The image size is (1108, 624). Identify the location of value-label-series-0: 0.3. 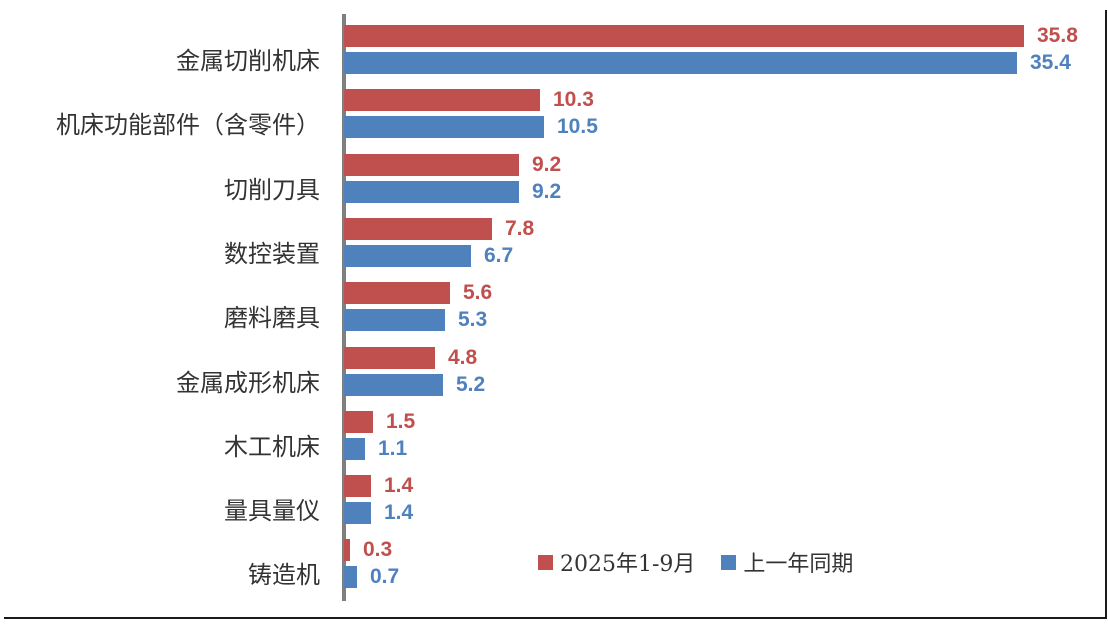
(378, 550).